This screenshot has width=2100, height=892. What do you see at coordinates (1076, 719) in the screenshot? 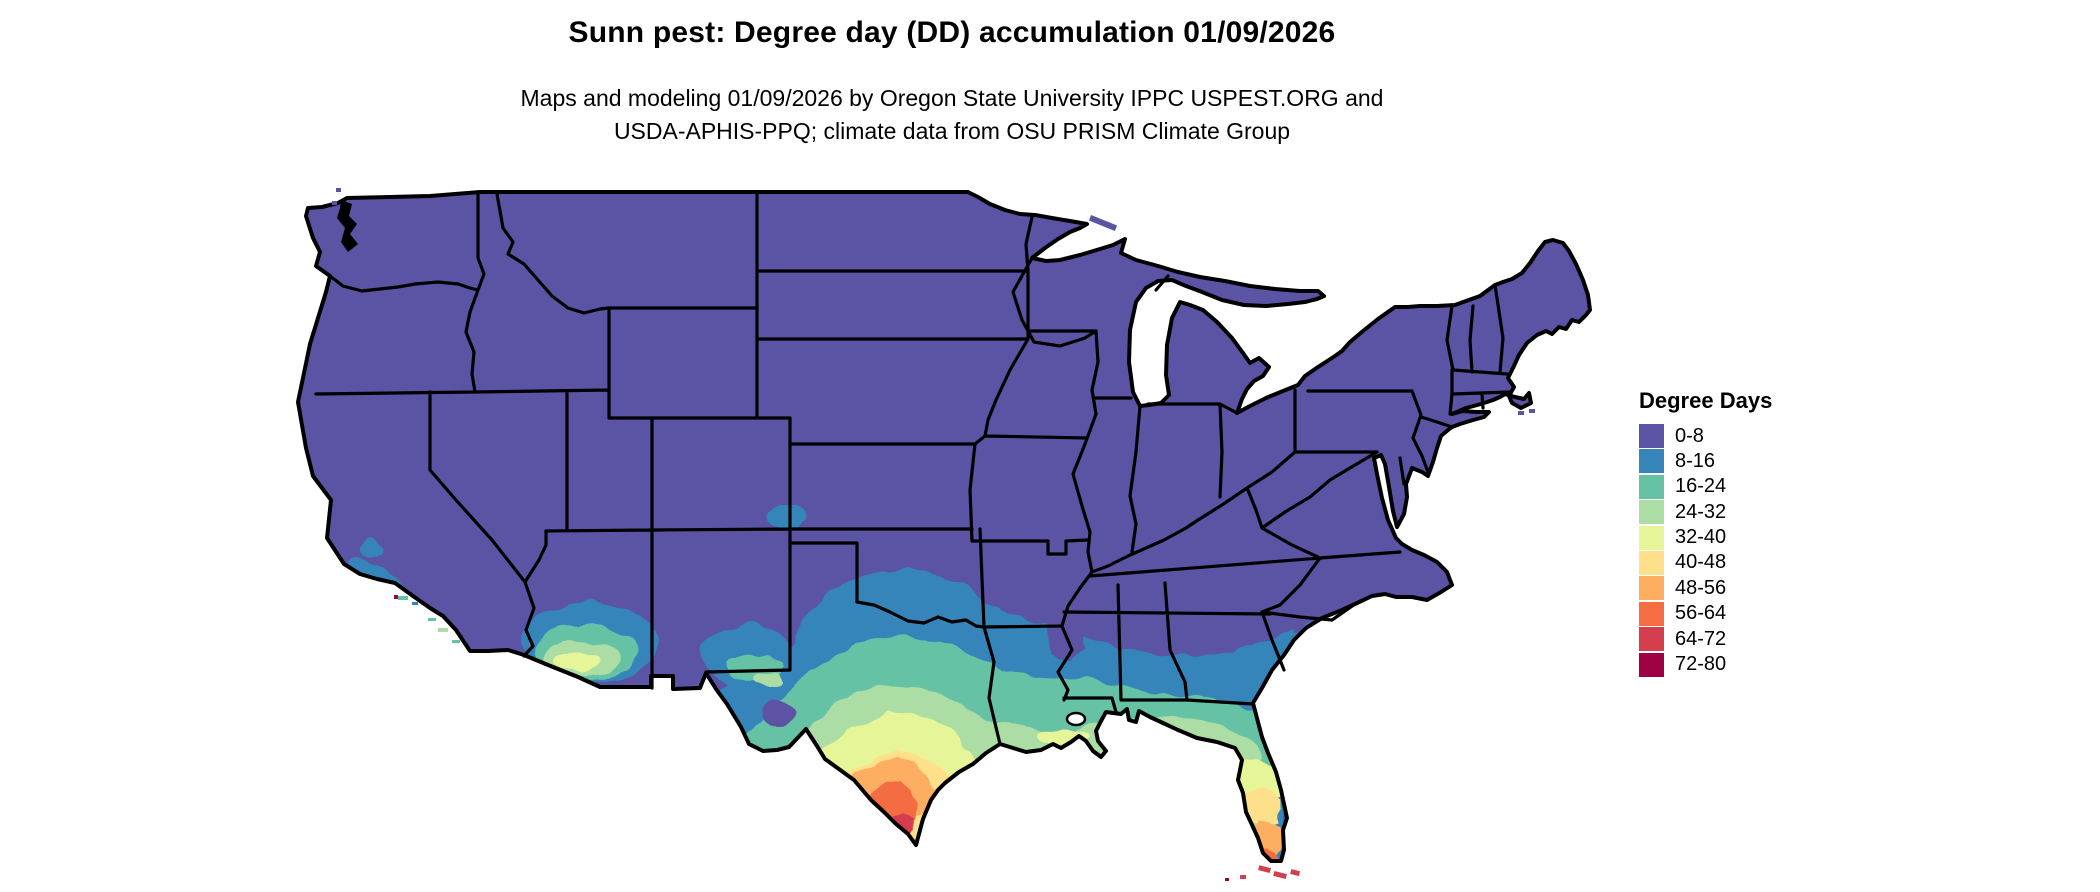
I see `lake-pontchartrain` at bounding box center [1076, 719].